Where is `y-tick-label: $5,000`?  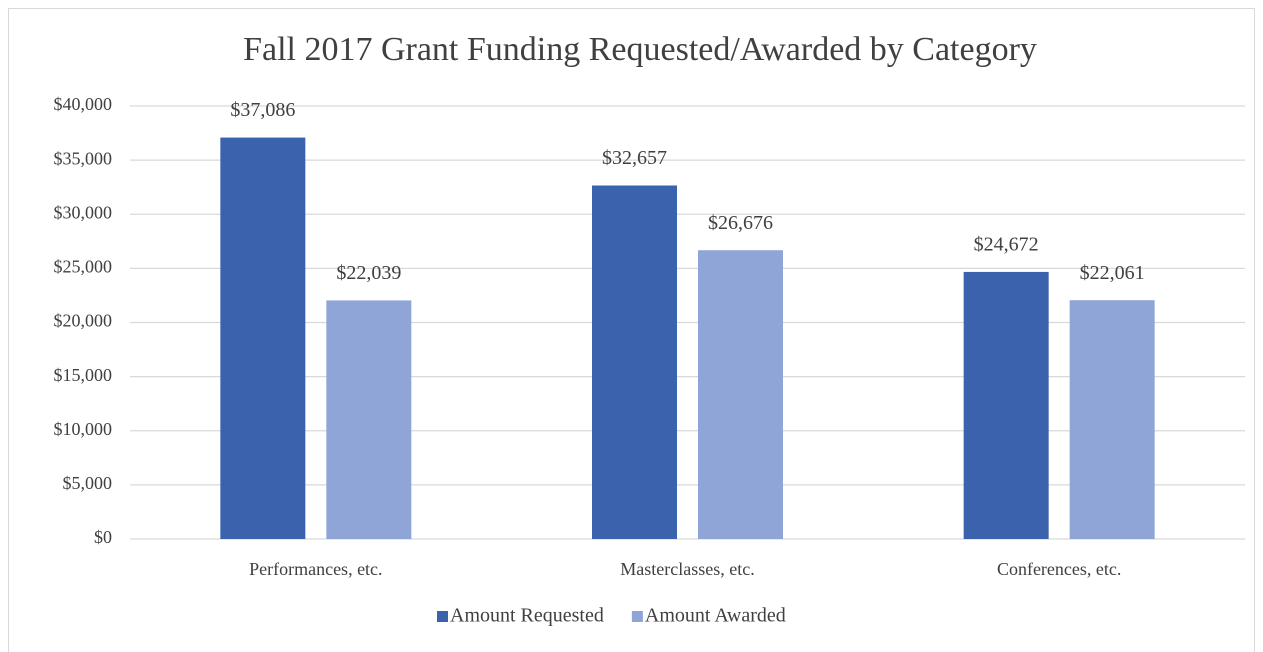 y-tick-label: $5,000 is located at coordinates (88, 483).